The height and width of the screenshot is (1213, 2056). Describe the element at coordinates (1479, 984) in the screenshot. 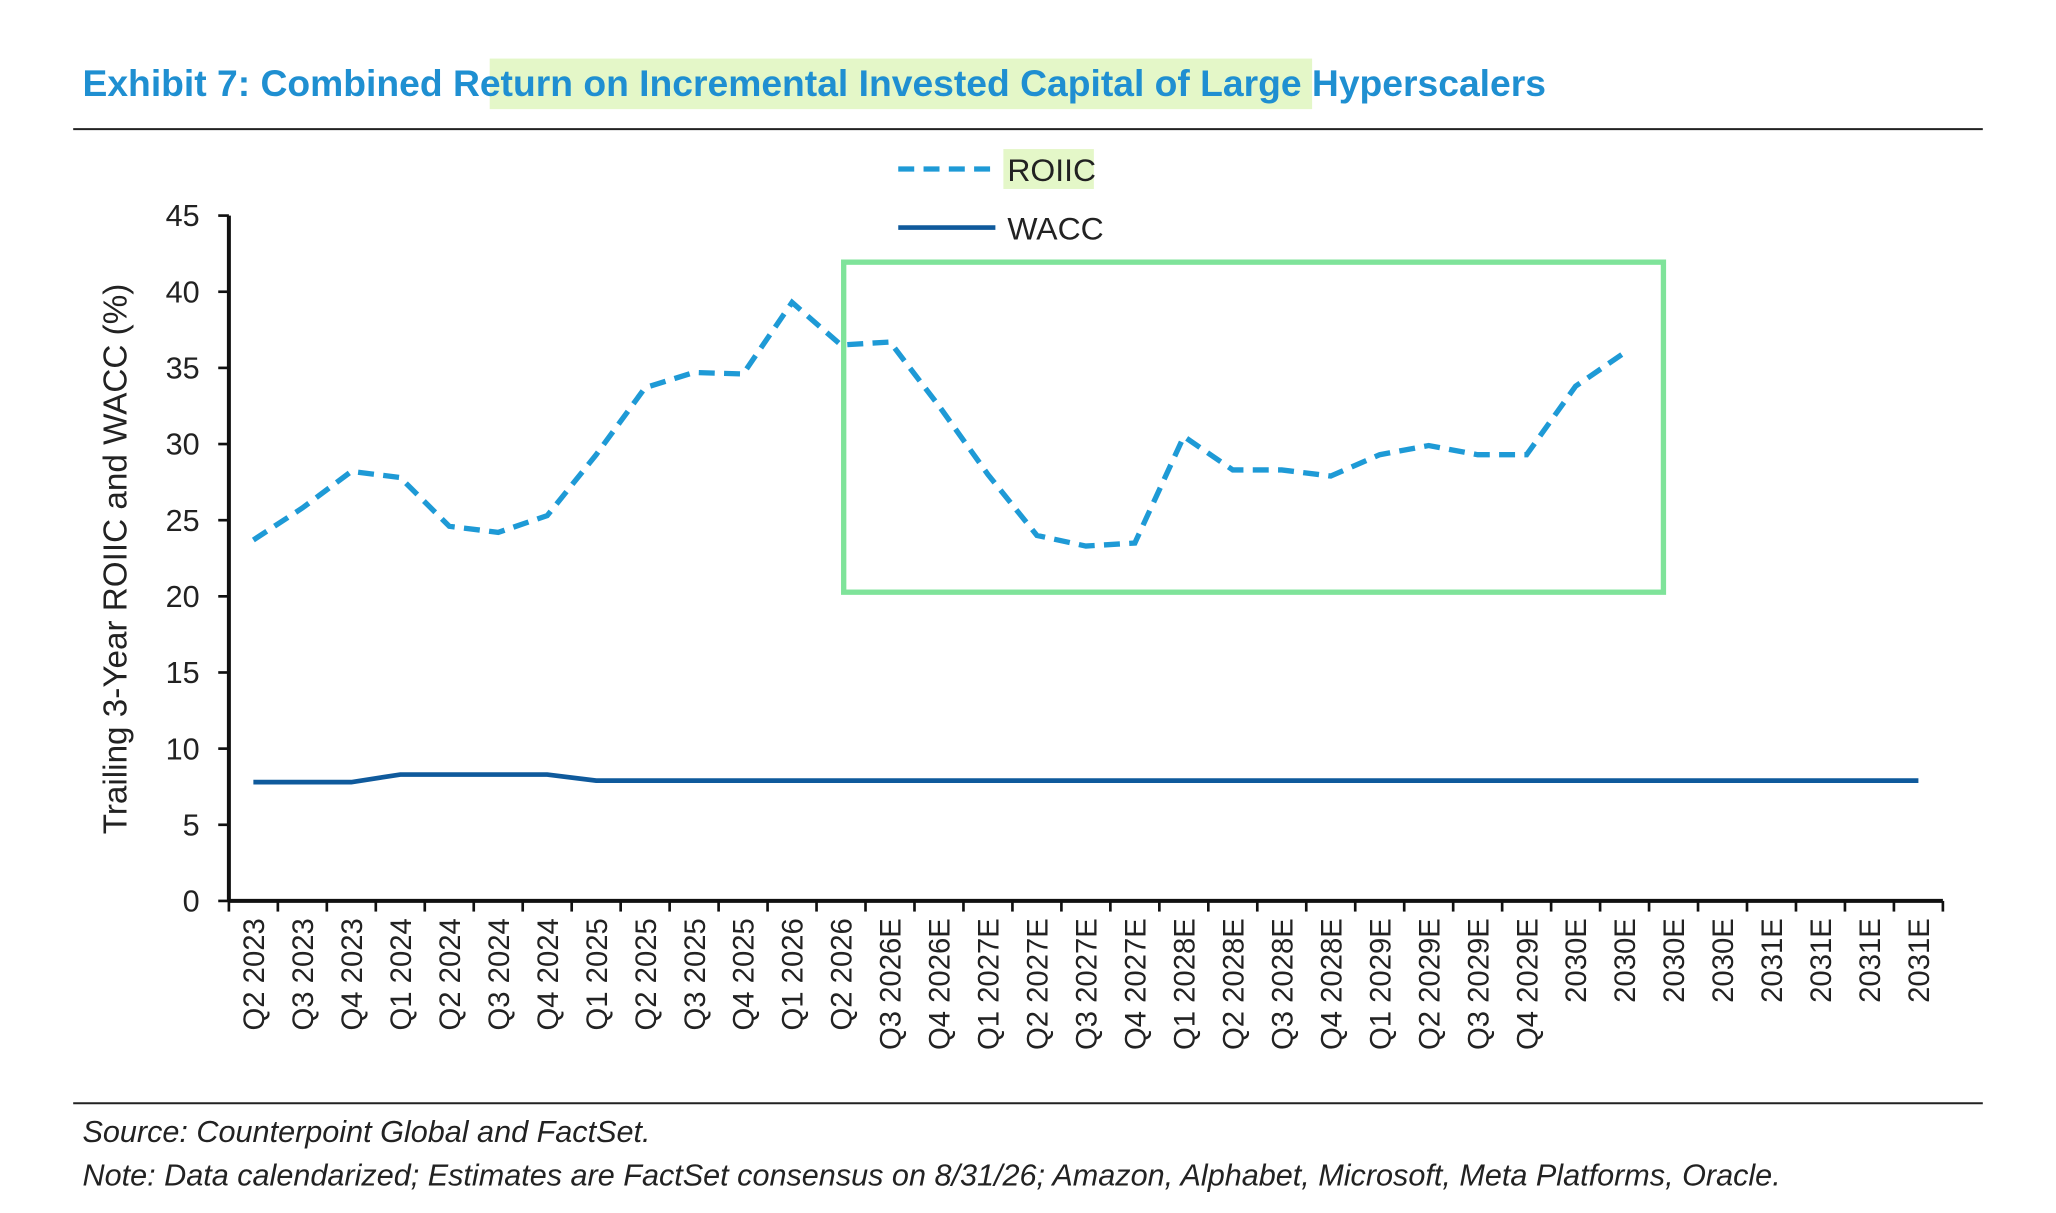

I see `x-tick-label: Q3 2029E` at that location.